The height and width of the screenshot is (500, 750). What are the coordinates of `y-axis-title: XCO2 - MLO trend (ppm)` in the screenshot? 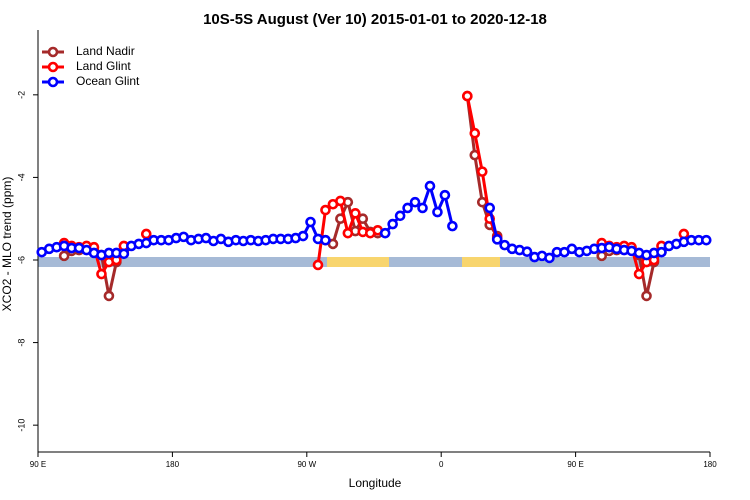 It's located at (7, 244).